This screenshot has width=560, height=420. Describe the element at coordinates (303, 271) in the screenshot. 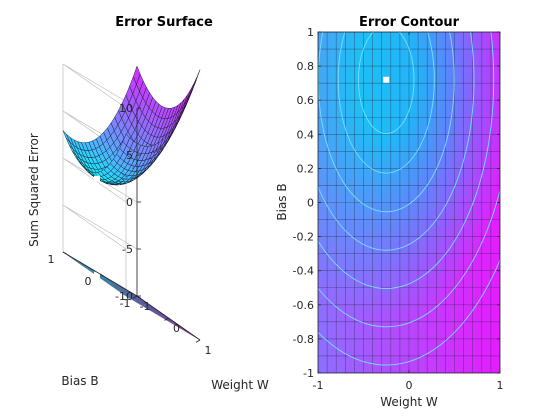

I see `contour-y-tick-label: -0.4` at that location.